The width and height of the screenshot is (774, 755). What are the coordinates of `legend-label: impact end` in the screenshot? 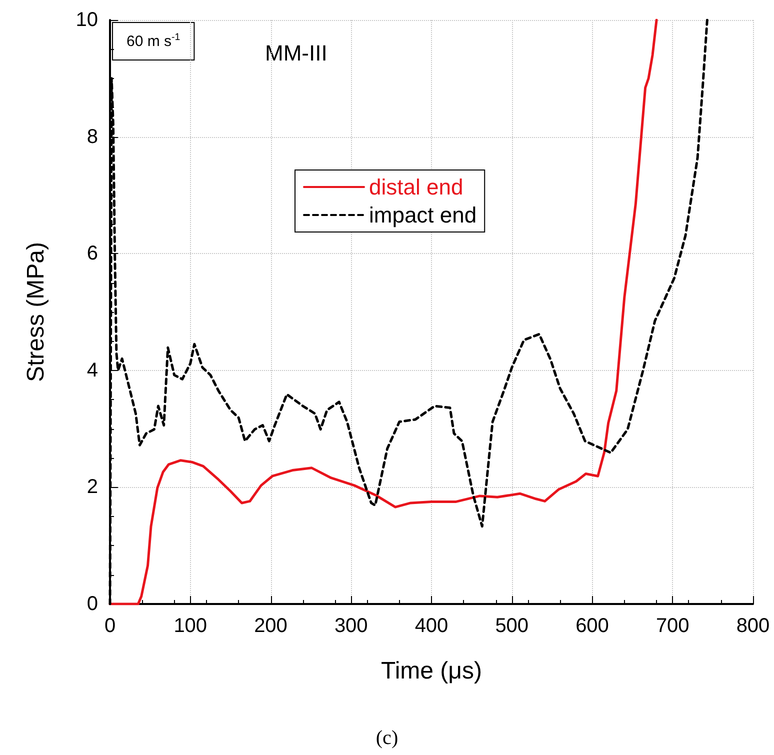 It's located at (423, 215).